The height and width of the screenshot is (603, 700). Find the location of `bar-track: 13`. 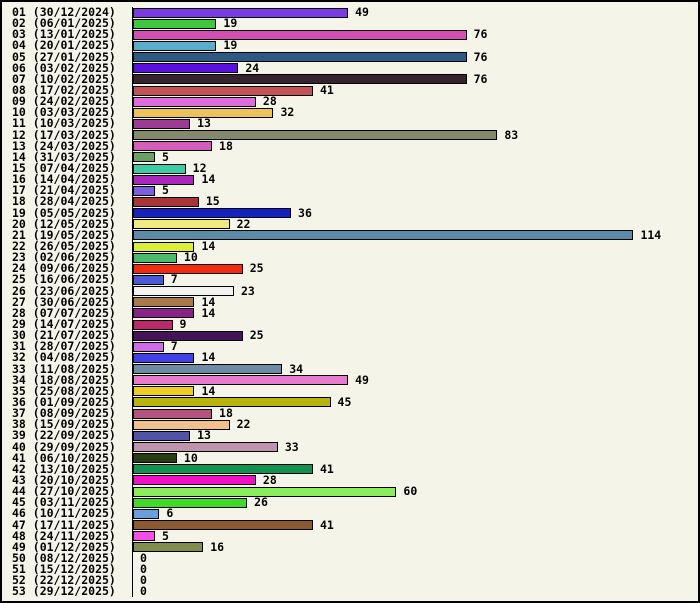

bar-track: 13 is located at coordinates (415, 124).